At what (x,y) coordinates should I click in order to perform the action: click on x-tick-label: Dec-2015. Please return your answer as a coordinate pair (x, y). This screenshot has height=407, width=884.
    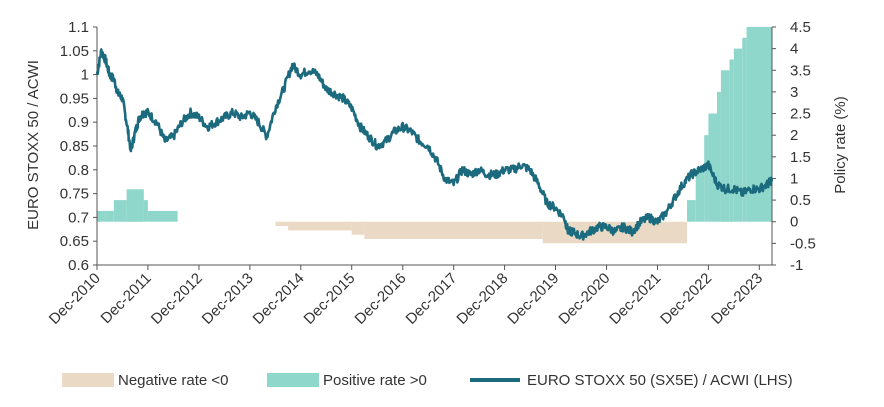
    Looking at the image, I should click on (330, 299).